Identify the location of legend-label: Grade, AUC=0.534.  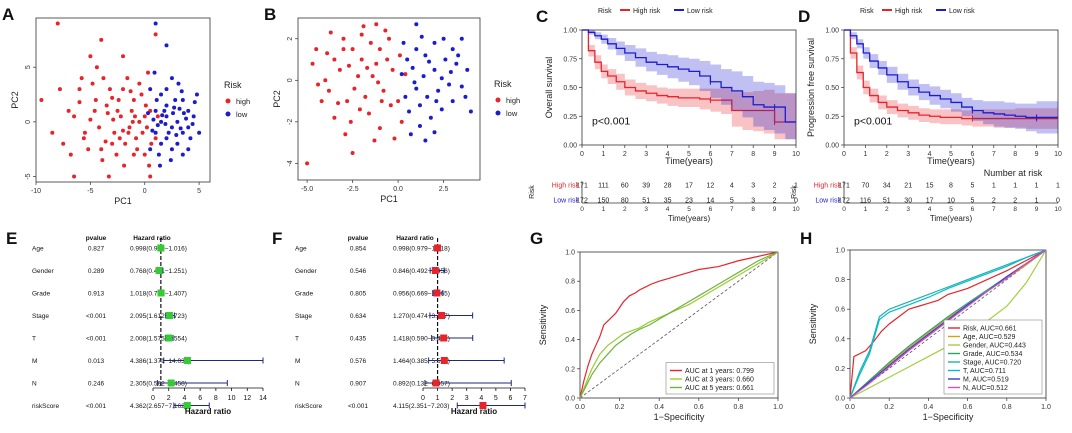
(992, 354).